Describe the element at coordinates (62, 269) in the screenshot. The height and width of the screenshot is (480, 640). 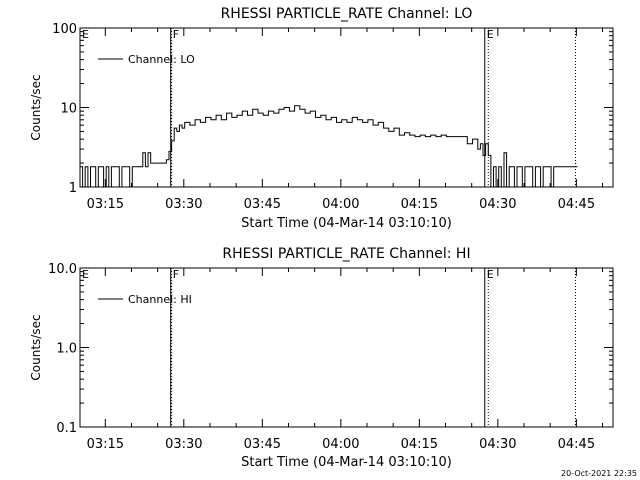
I see `y-tick-label: 10.0` at that location.